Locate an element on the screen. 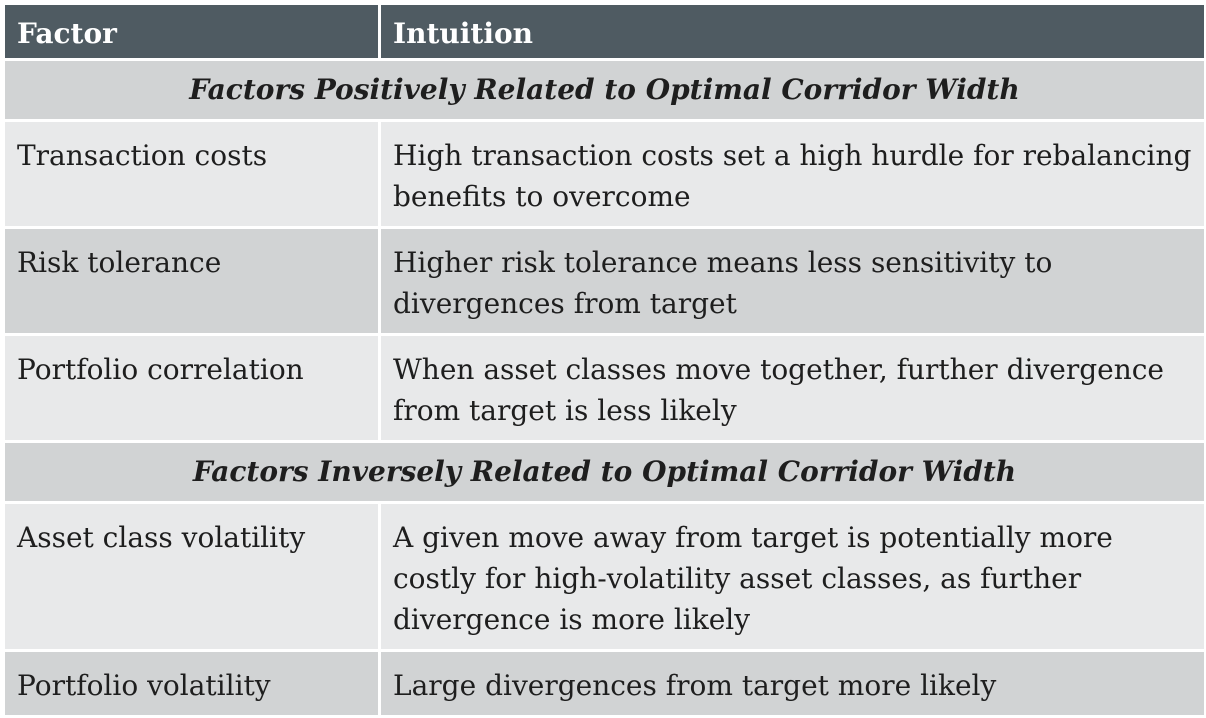 This screenshot has height=718, width=1206. factor-cell: Portfolio correlation is located at coordinates (191, 388).